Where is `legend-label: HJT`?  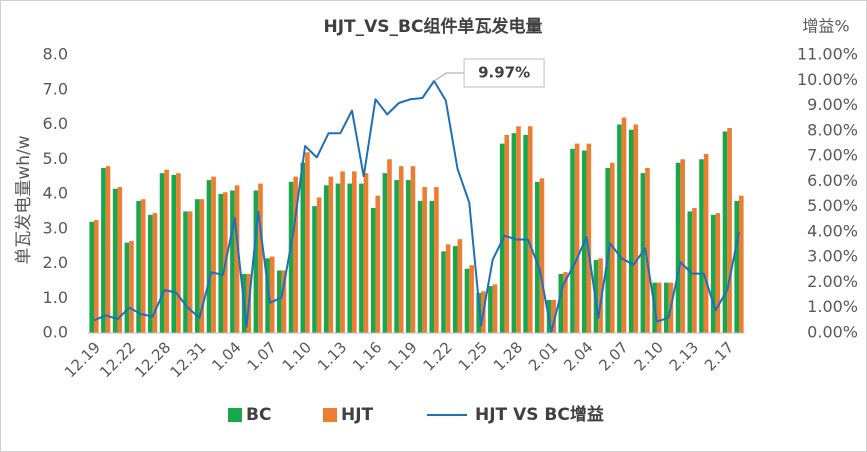 legend-label: HJT is located at coordinates (357, 415).